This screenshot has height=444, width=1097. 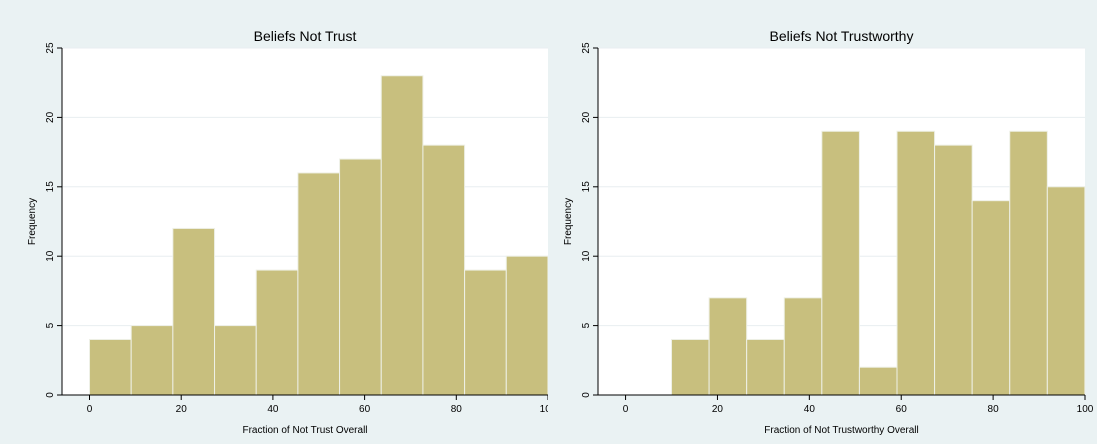 What do you see at coordinates (305, 36) in the screenshot?
I see `chart-title: Beliefs Not Trust` at bounding box center [305, 36].